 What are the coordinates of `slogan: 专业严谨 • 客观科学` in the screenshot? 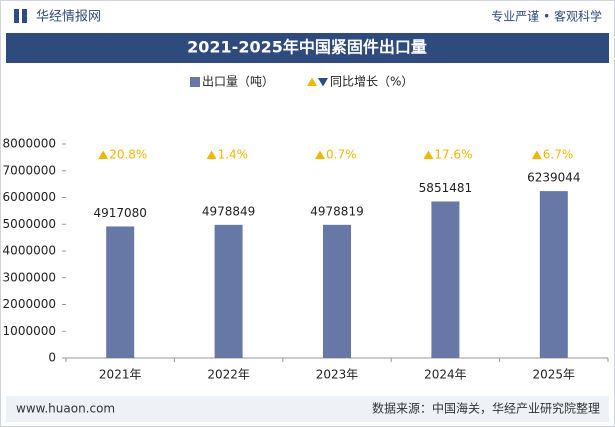 It's located at (546, 16).